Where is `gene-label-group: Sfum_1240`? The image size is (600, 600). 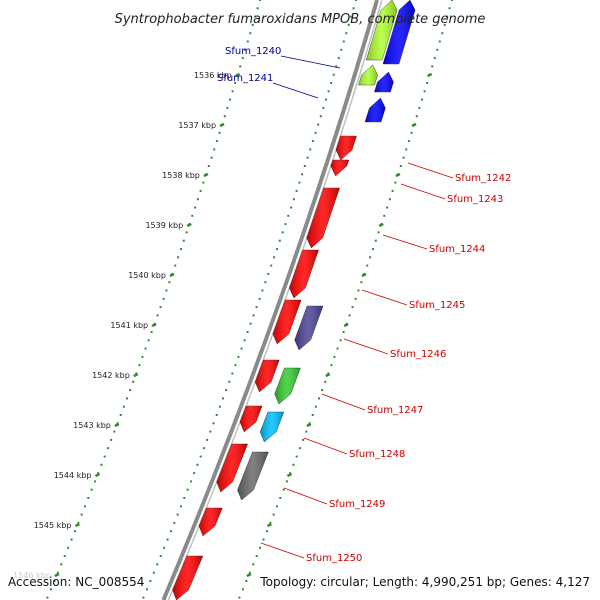
gene-label-group: Sfum_1240 is located at coordinates (283, 57).